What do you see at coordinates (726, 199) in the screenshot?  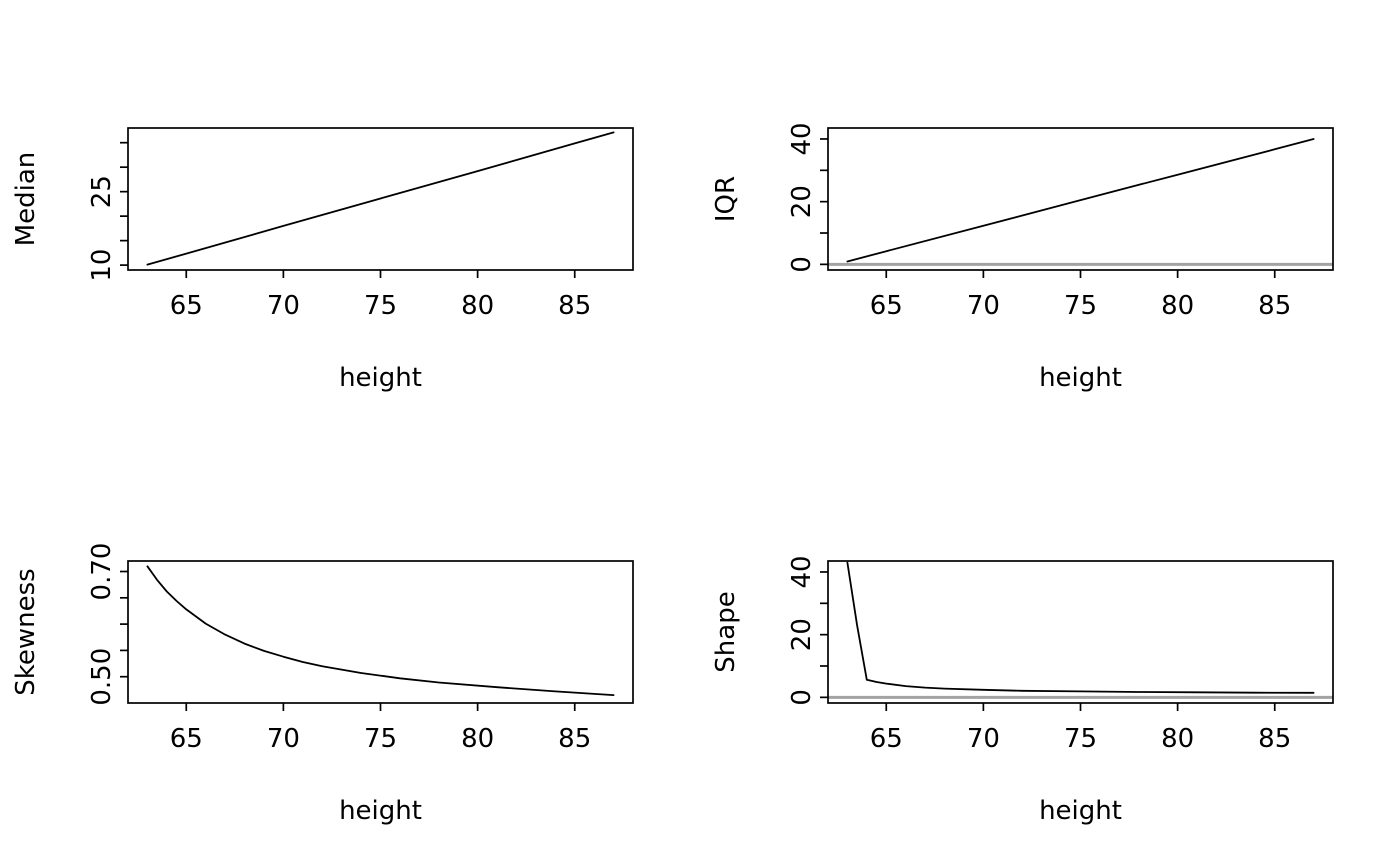 I see `y-axis-title: IQR` at bounding box center [726, 199].